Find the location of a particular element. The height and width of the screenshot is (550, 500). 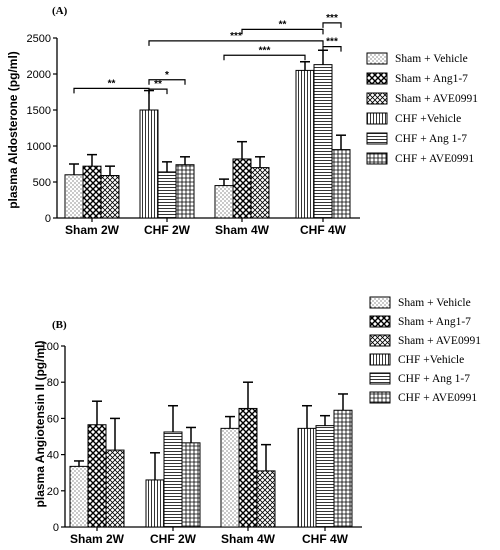

y-tick-label: 60 is located at coordinates (53, 419).